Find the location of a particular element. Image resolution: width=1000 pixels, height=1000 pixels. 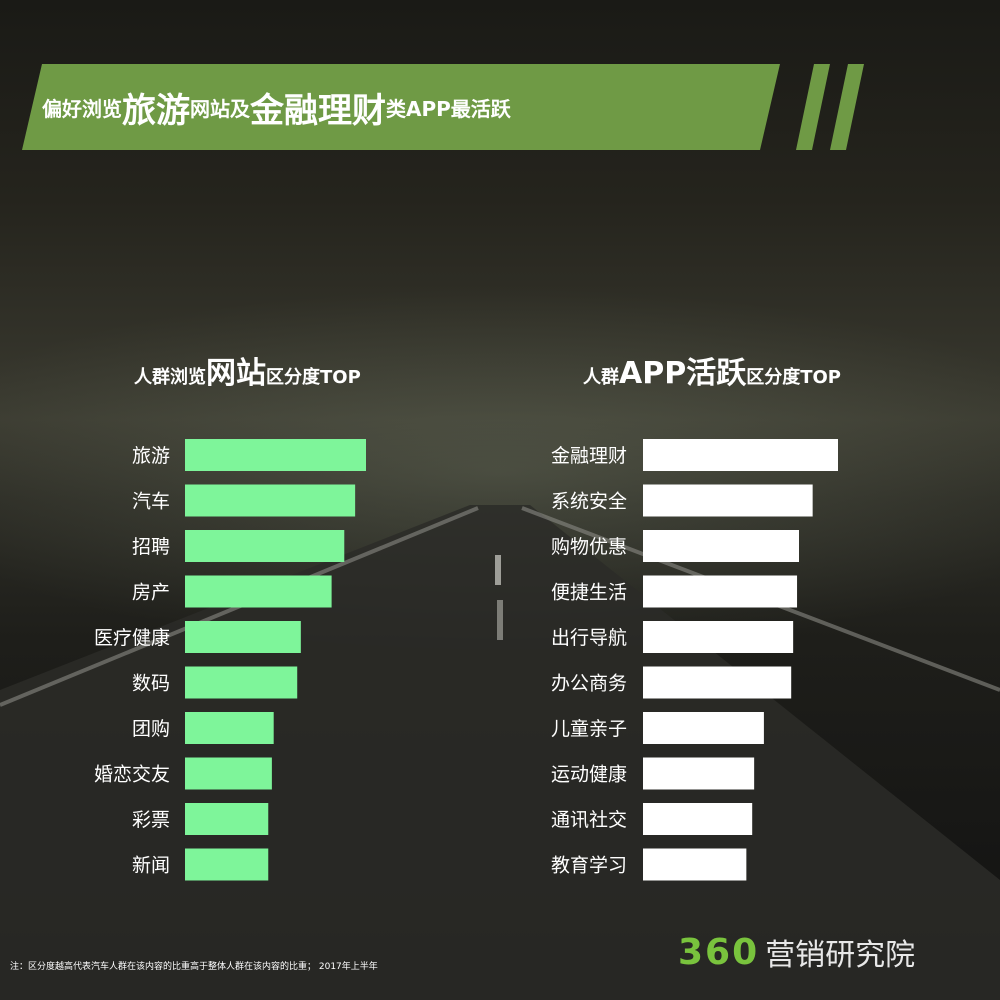

app-chart-title: 人群 APP活跃 区分度TOP is located at coordinates (712, 370).